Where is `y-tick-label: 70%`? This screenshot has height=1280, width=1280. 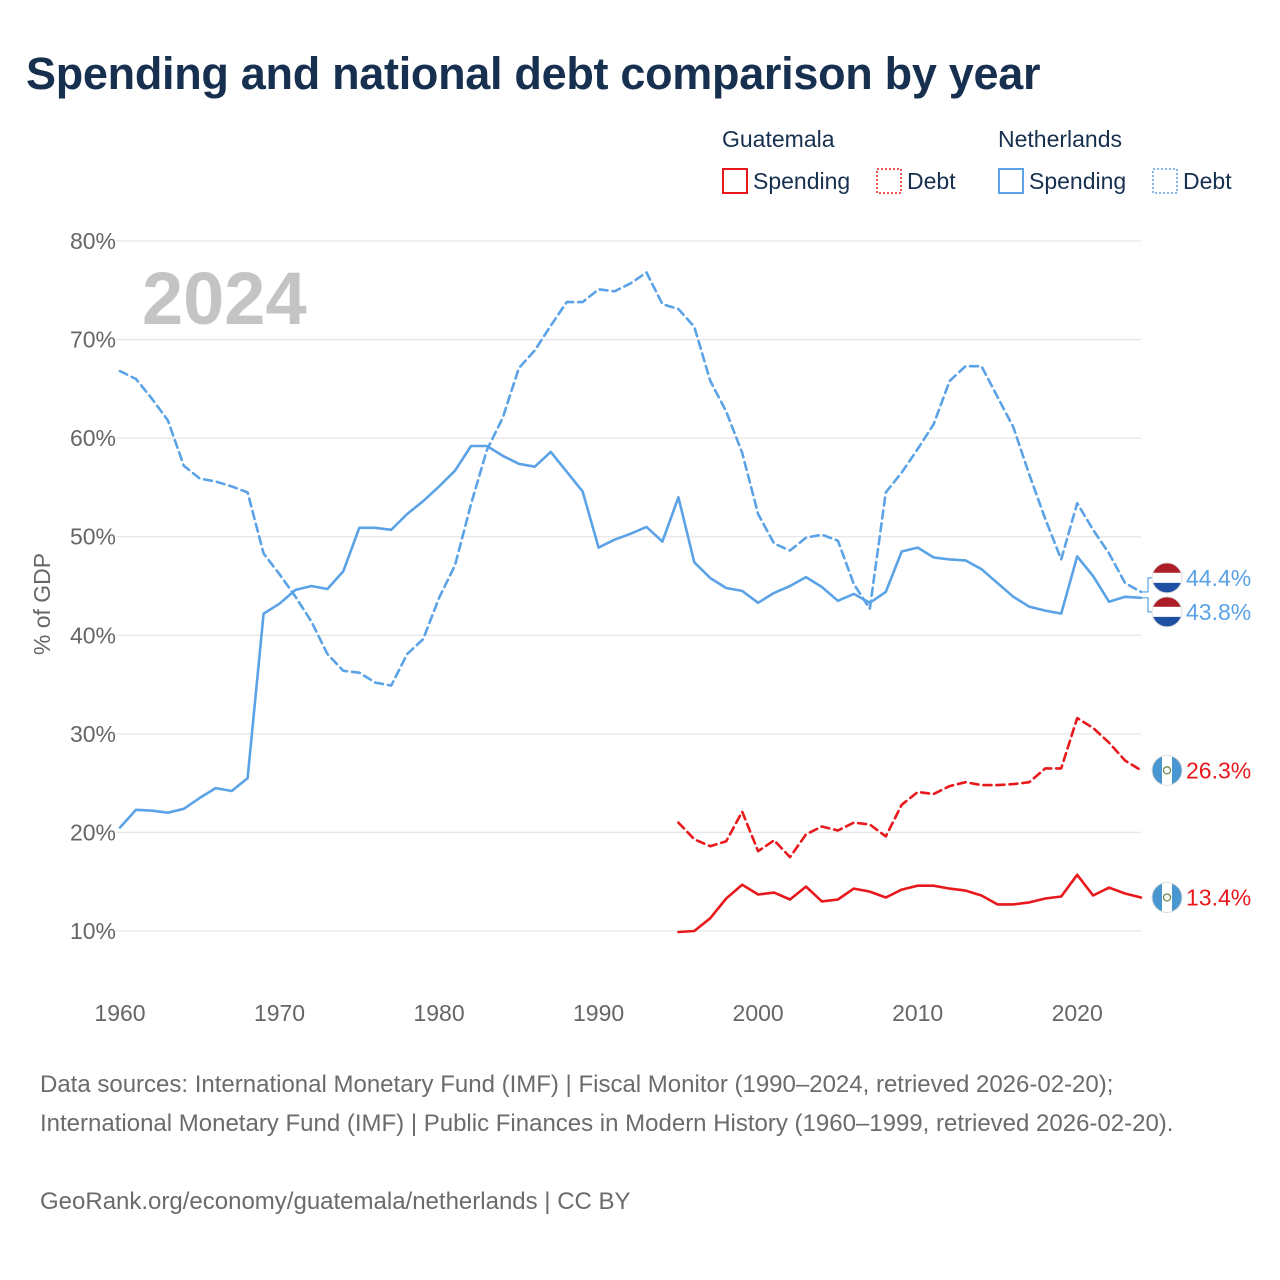 y-tick-label: 70% is located at coordinates (93, 340).